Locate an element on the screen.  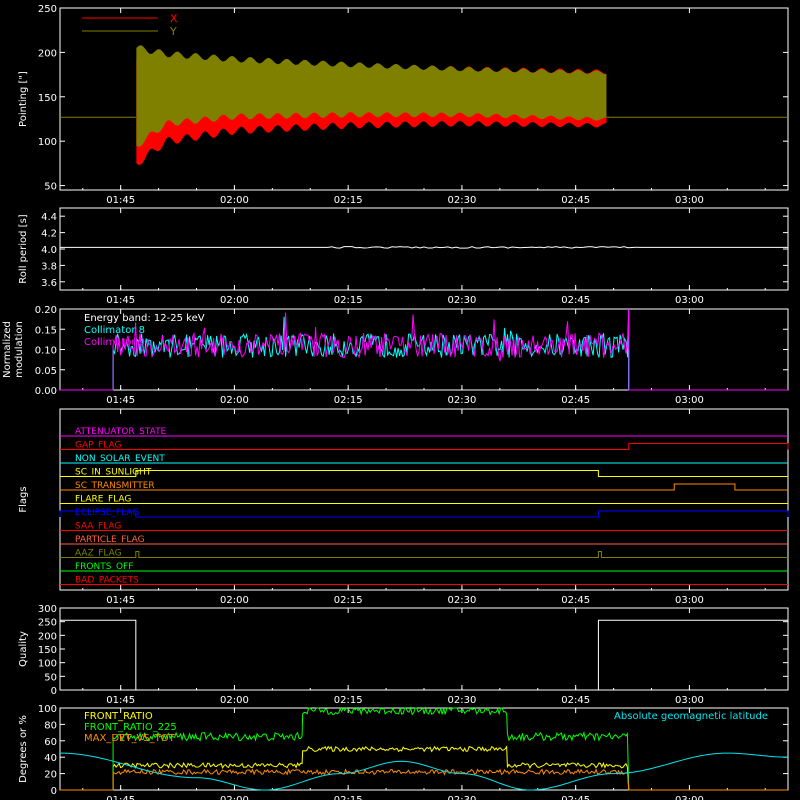
legend-label: Collimator 8 is located at coordinates (114, 330).